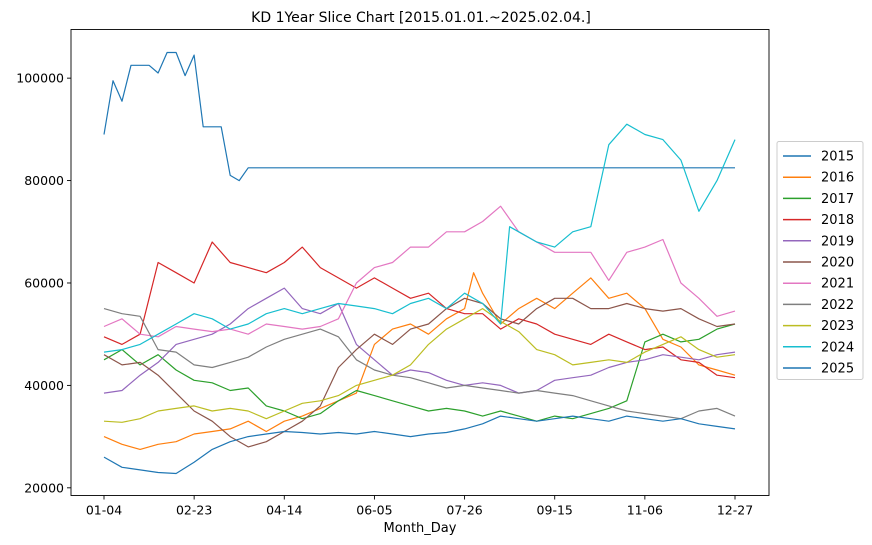 The width and height of the screenshot is (872, 545). I want to click on x-axis-label: Month_Day, so click(420, 528).